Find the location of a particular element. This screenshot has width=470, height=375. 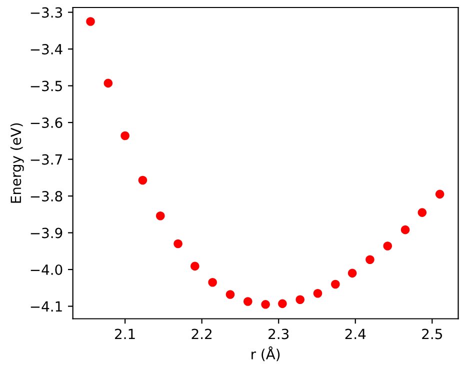

y-tick-label: −3.8 is located at coordinates (46, 196).